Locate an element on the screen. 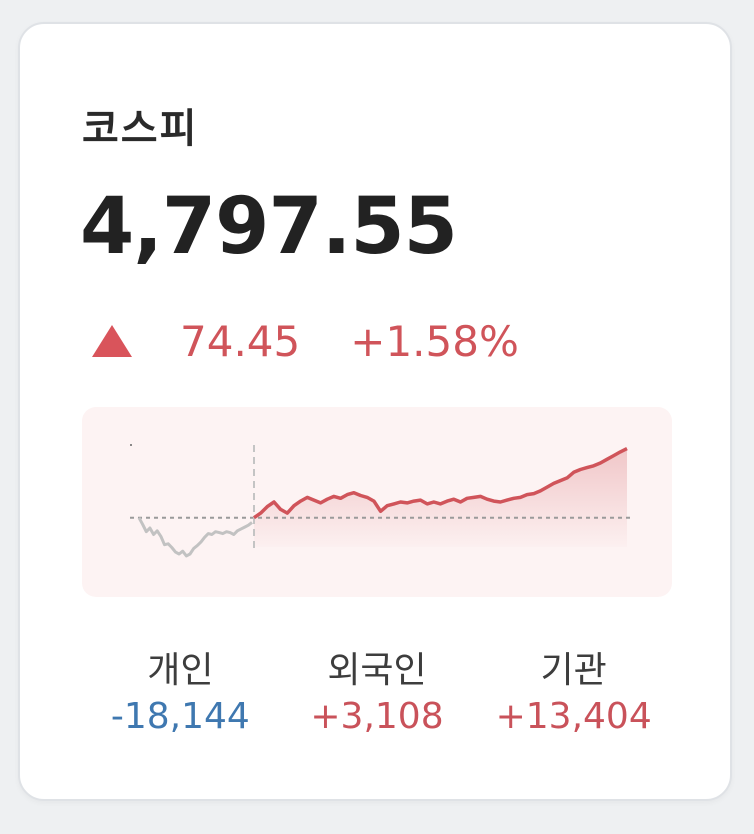 The image size is (754, 834). flow-institution: 기관 +13,404 is located at coordinates (573, 695).